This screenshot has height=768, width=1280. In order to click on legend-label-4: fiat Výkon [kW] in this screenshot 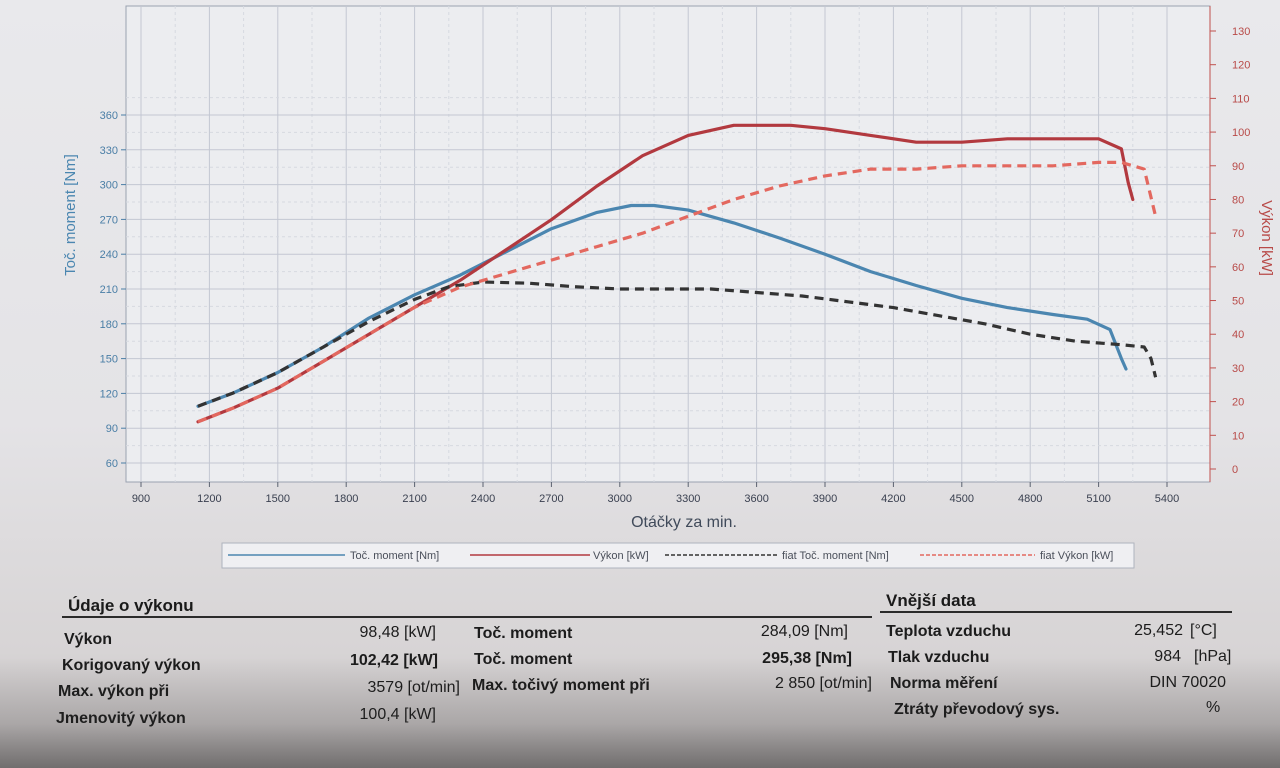, I will do `click(1076, 556)`.